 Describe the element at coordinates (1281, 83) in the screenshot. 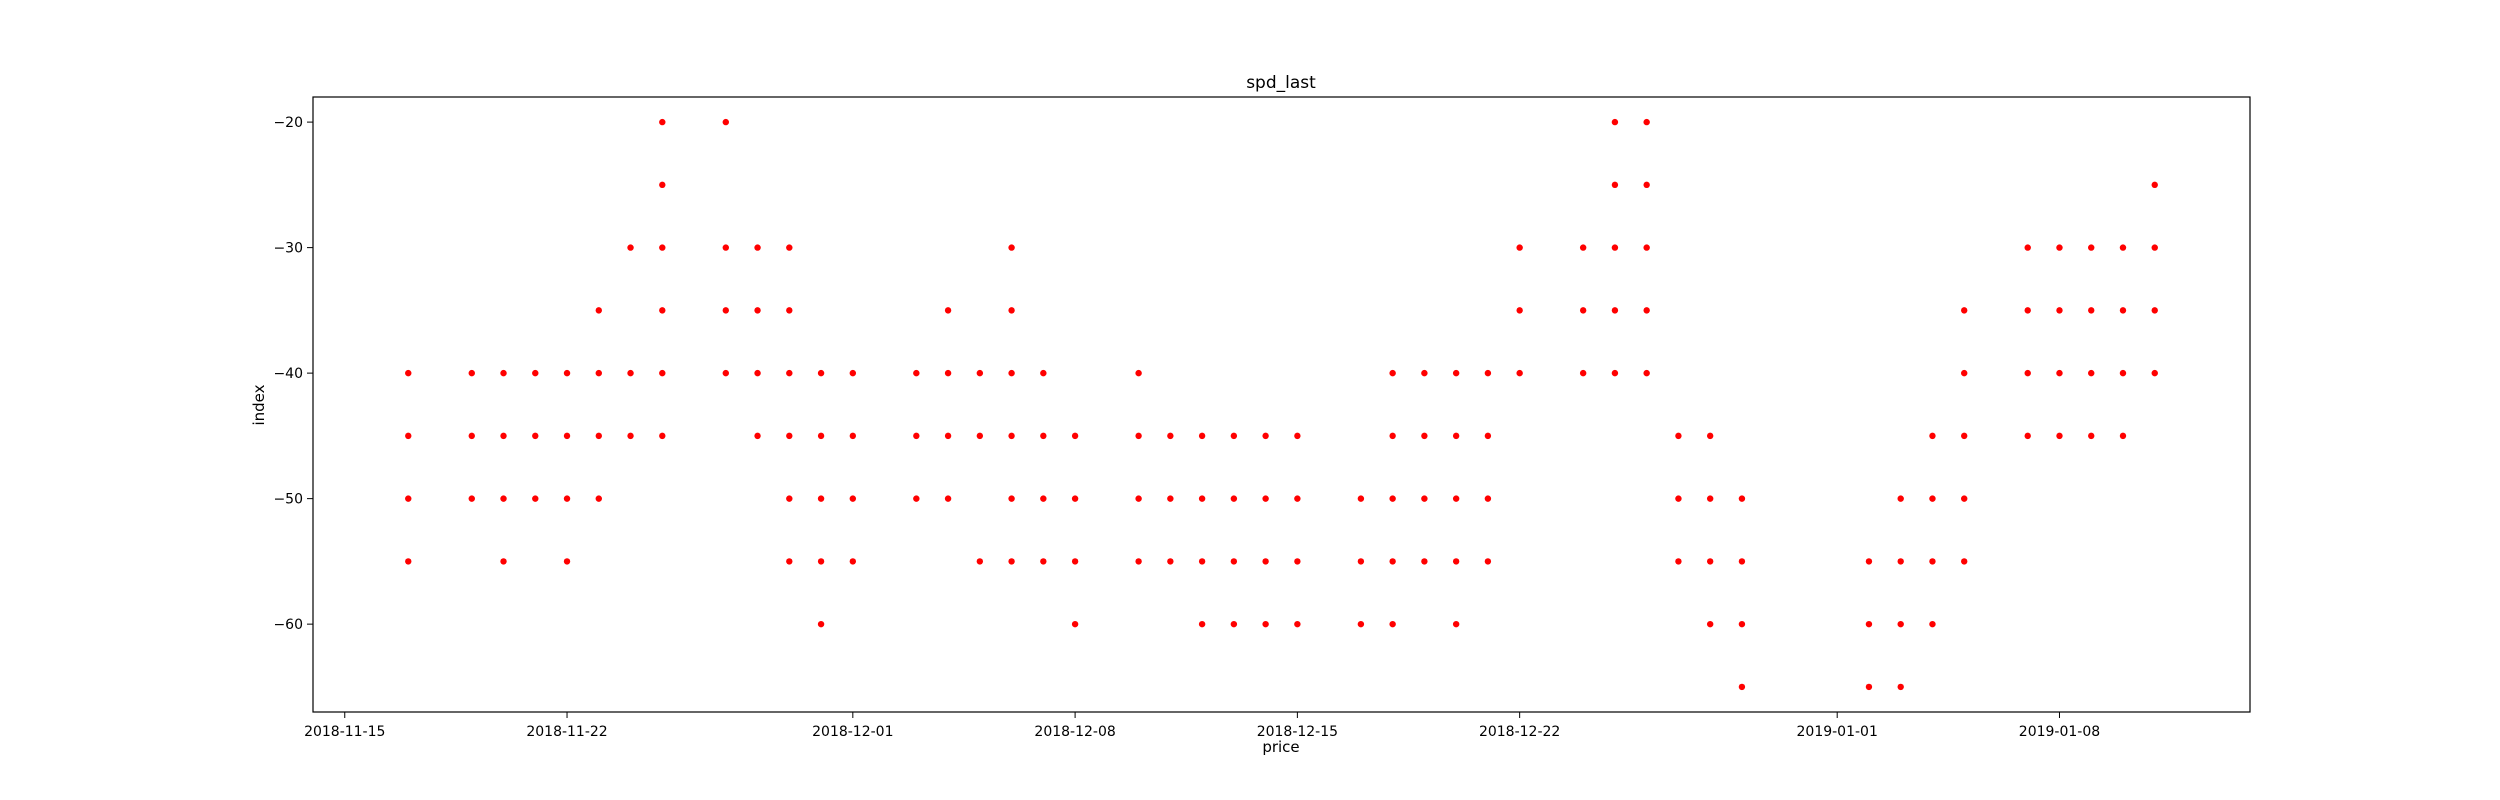

I see `chart-title: spd_last` at that location.